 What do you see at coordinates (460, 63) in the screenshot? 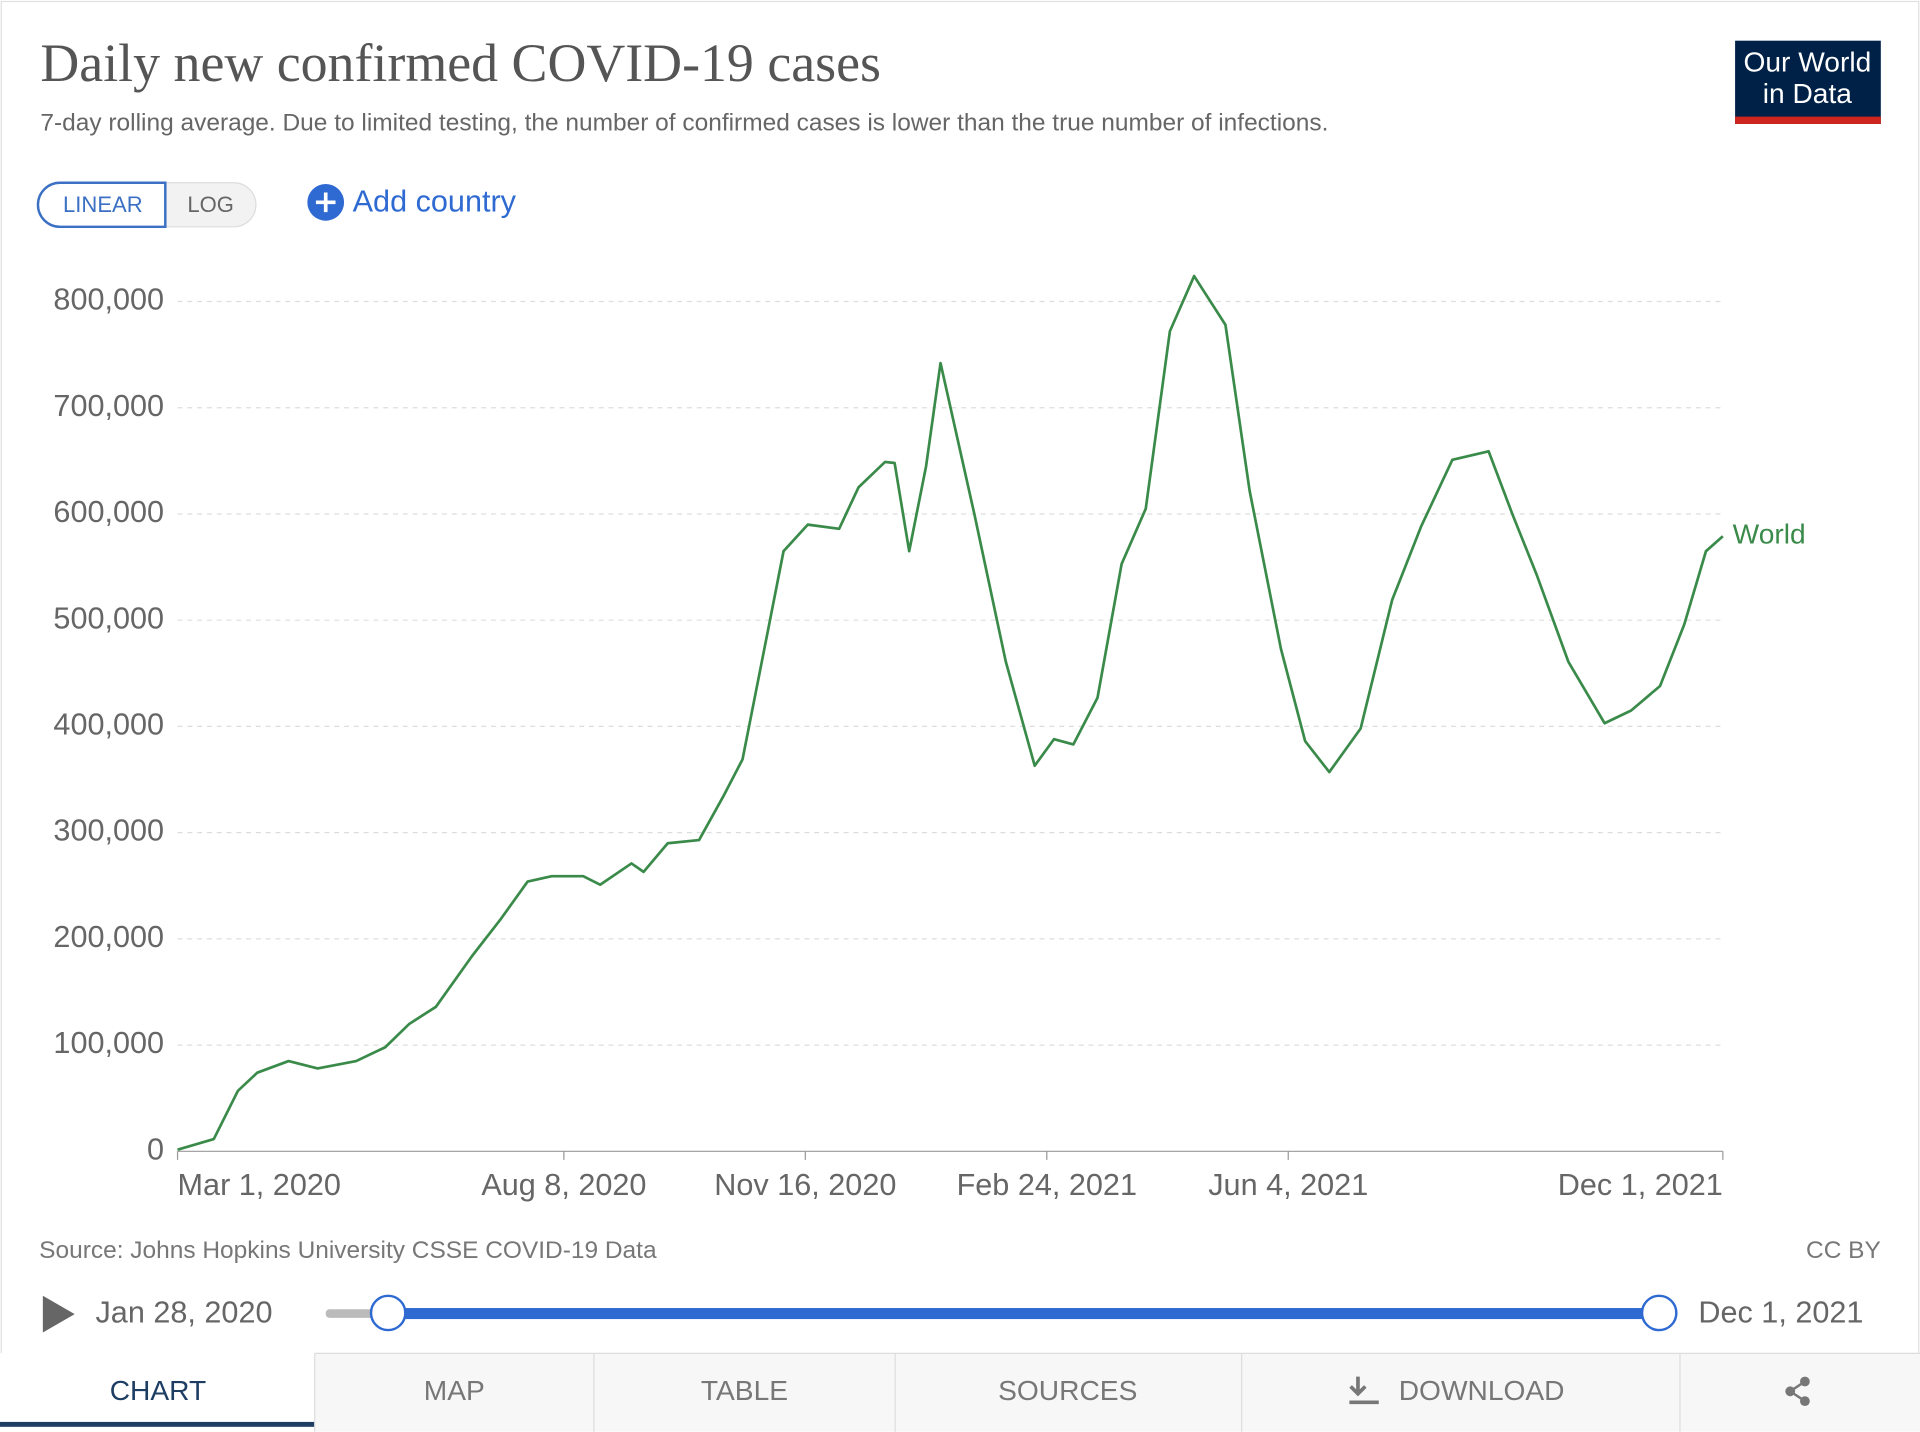
I see `chart-title: Daily new confirmed COVID-19 cases` at bounding box center [460, 63].